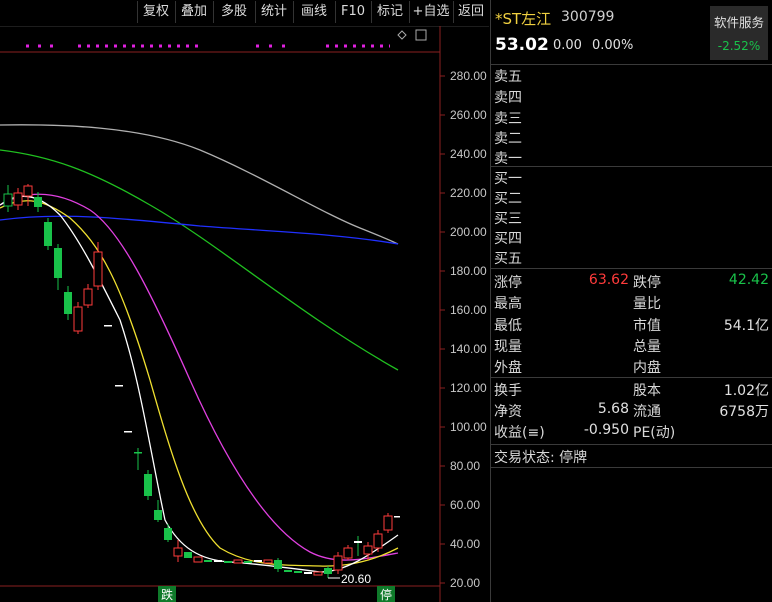  Describe the element at coordinates (508, 347) in the screenshot. I see `current-volume-label: 现量` at that location.